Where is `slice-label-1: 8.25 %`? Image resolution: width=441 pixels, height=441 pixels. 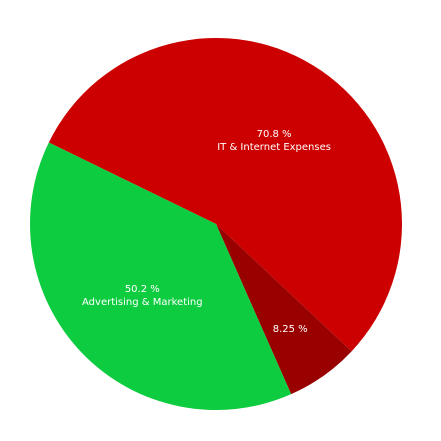 slice-label-1: 8.25 % is located at coordinates (290, 329).